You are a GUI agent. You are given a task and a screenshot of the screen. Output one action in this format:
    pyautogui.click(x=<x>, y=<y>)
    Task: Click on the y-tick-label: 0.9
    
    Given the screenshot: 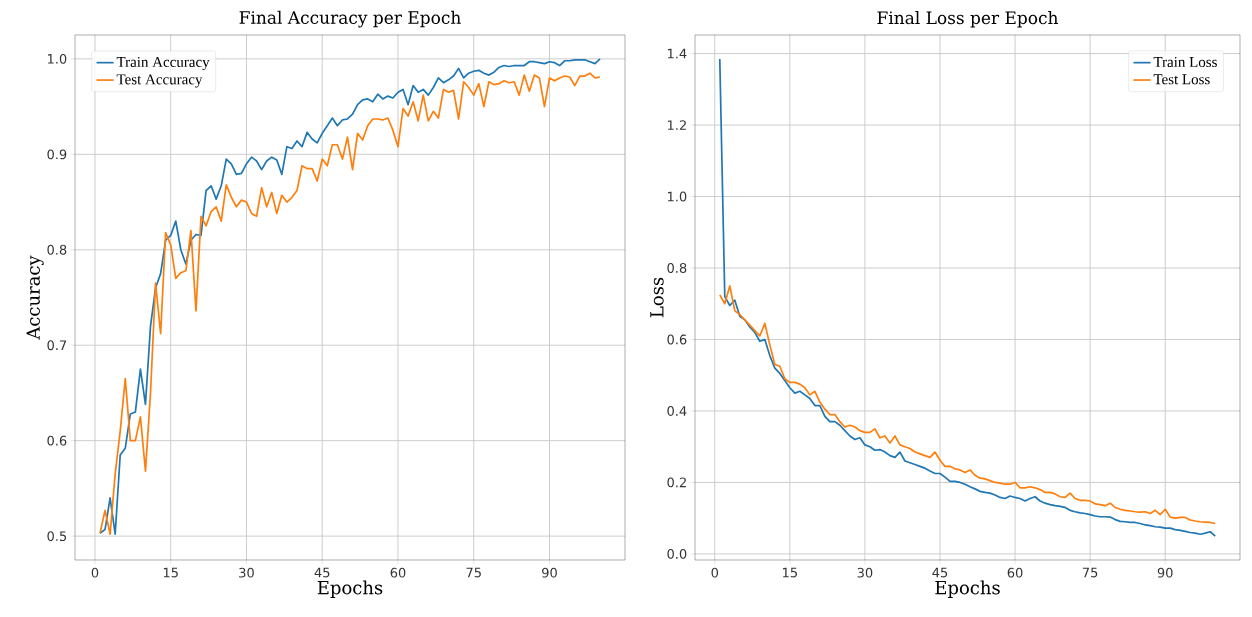 What is the action you would take?
    pyautogui.click(x=57, y=154)
    